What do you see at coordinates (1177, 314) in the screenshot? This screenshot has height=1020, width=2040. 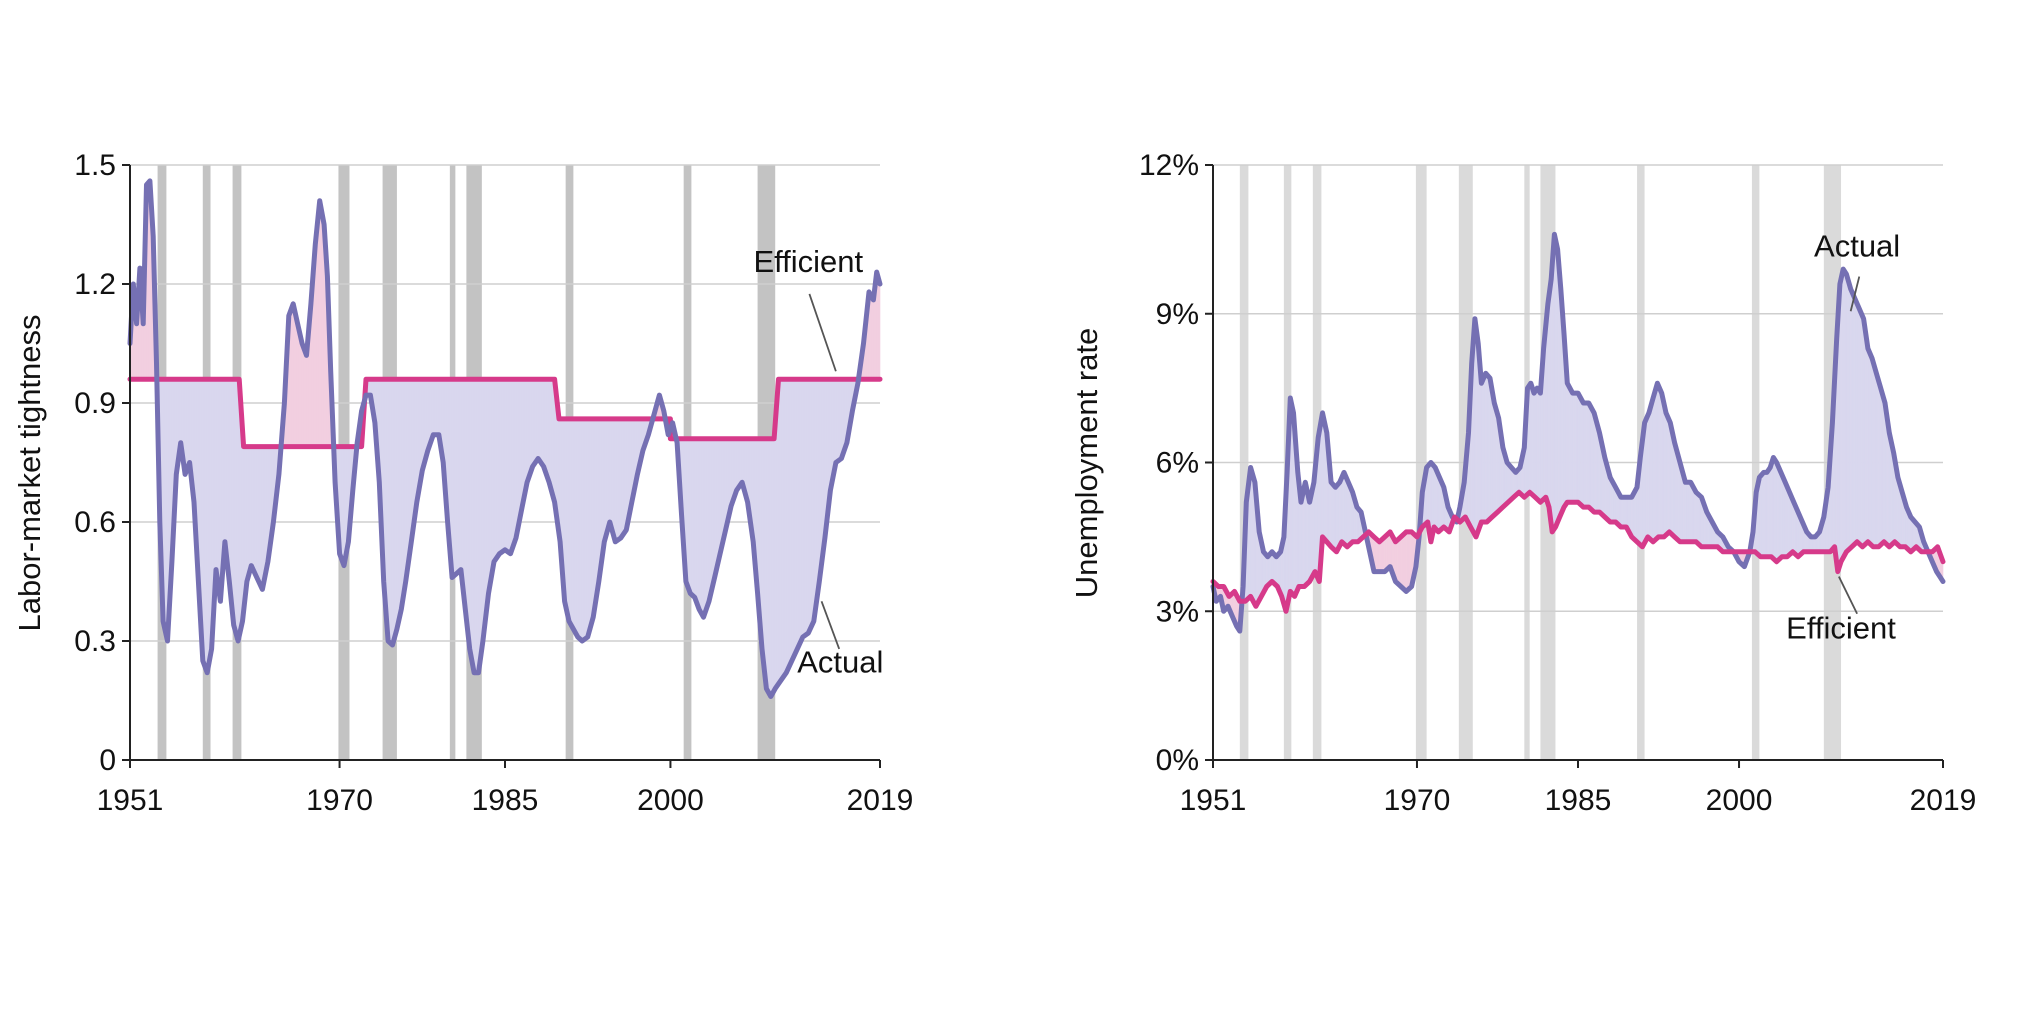 I see `y-tick-label: 9%` at bounding box center [1177, 314].